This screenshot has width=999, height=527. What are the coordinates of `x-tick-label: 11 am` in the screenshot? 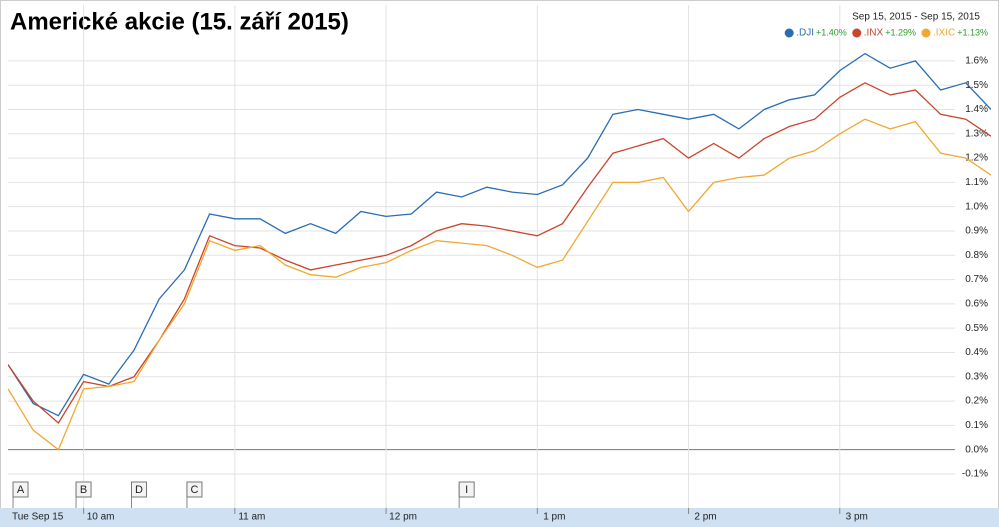 It's located at (251, 517).